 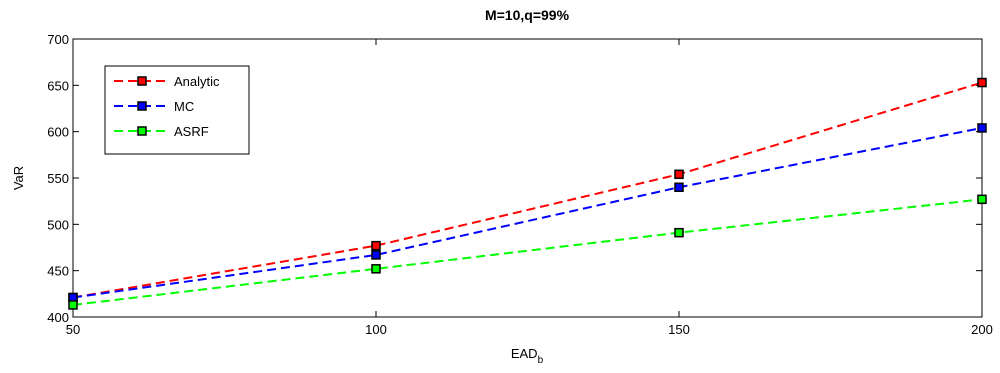 What do you see at coordinates (679, 329) in the screenshot?
I see `x-tick-label: 150` at bounding box center [679, 329].